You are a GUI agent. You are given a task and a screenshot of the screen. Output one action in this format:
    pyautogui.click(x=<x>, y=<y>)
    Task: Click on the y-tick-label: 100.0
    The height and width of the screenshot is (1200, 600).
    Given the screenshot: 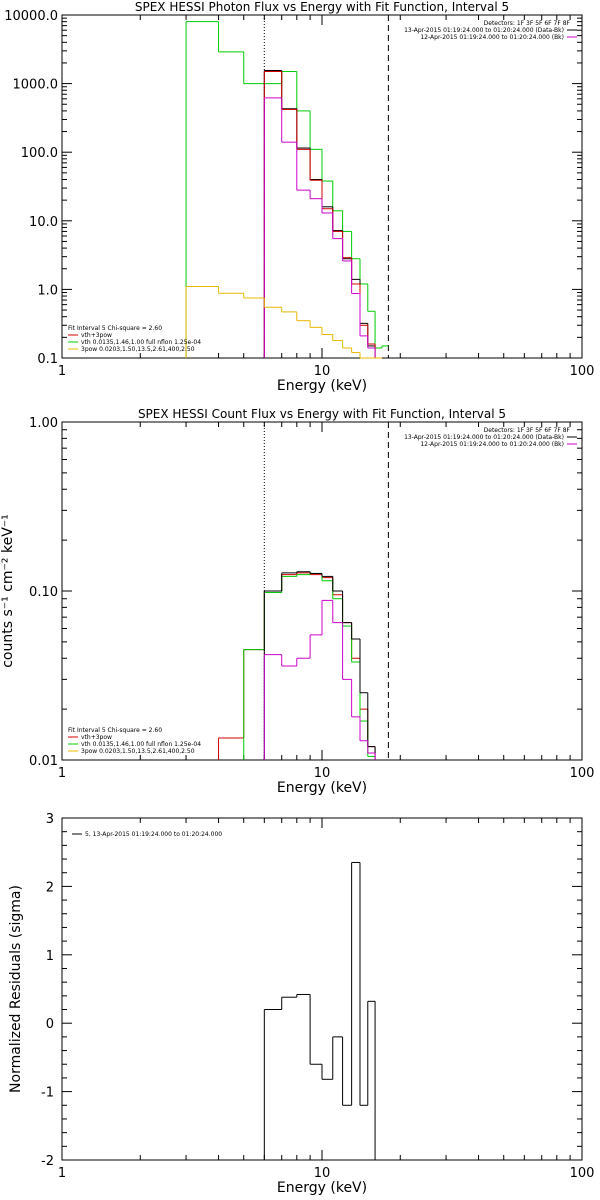 What is the action you would take?
    pyautogui.click(x=39, y=153)
    